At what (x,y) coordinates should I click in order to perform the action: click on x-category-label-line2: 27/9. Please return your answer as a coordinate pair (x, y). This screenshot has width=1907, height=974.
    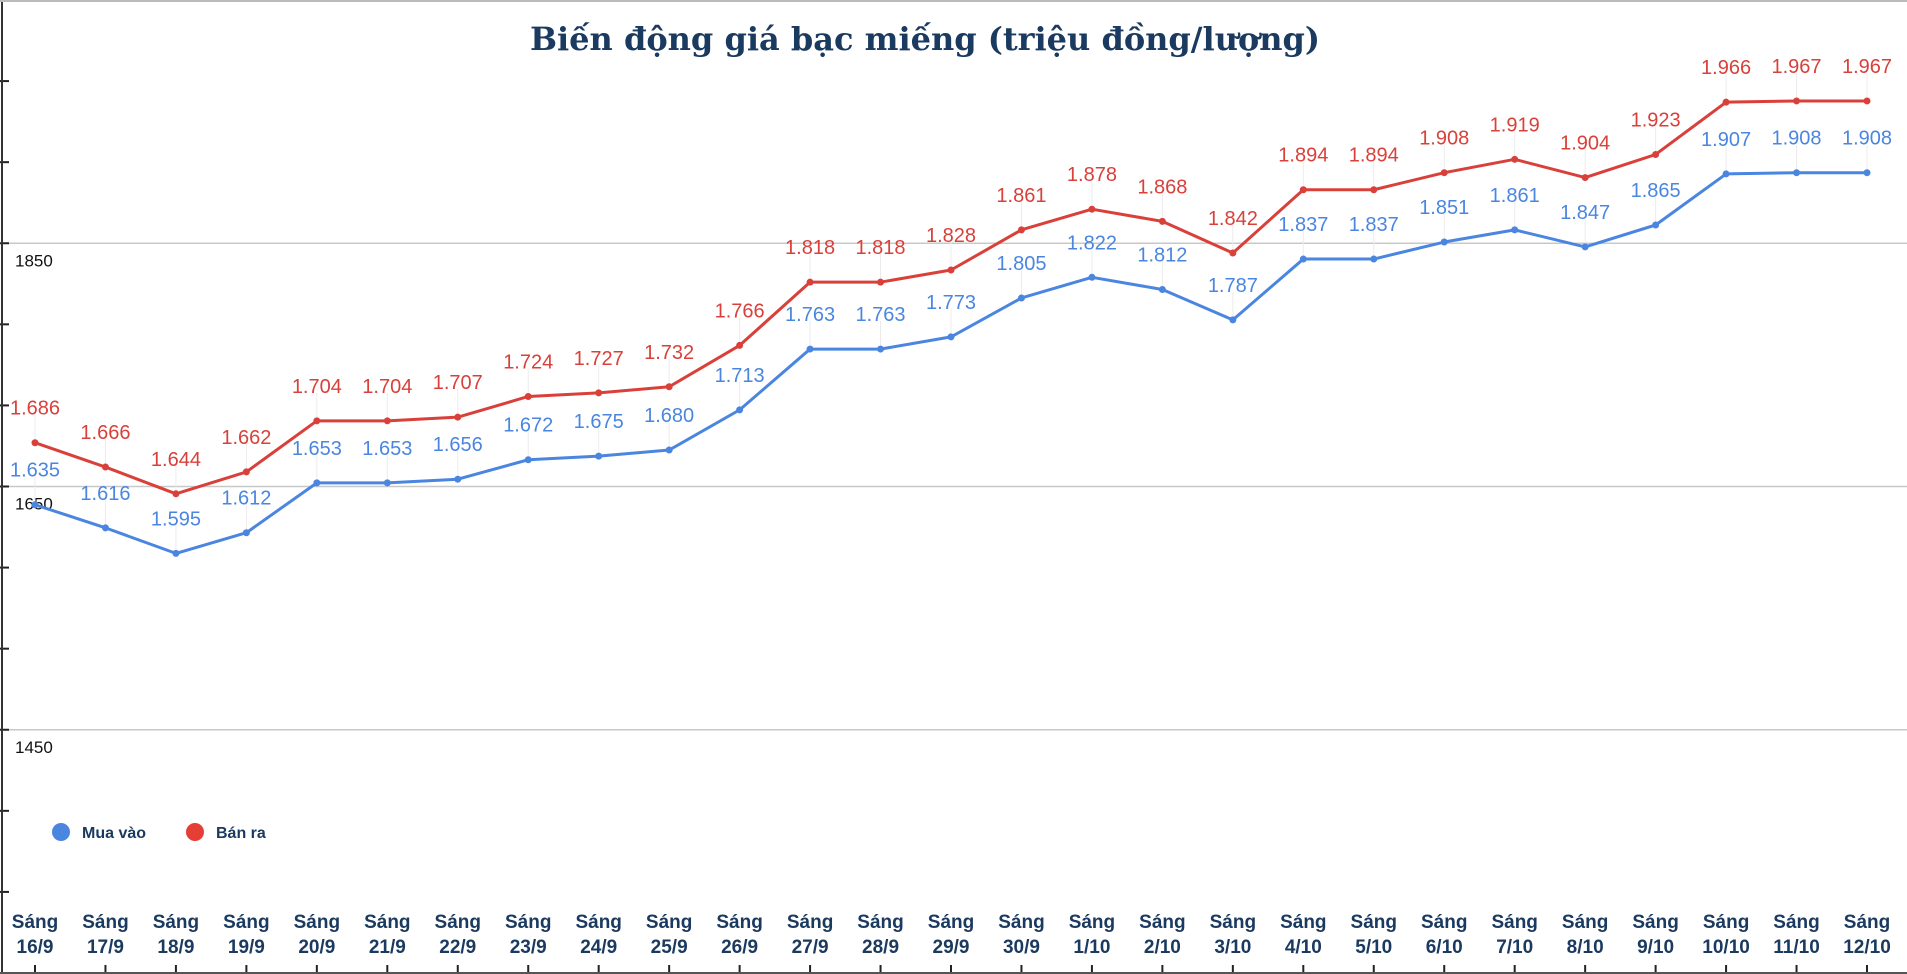
    Looking at the image, I should click on (810, 947).